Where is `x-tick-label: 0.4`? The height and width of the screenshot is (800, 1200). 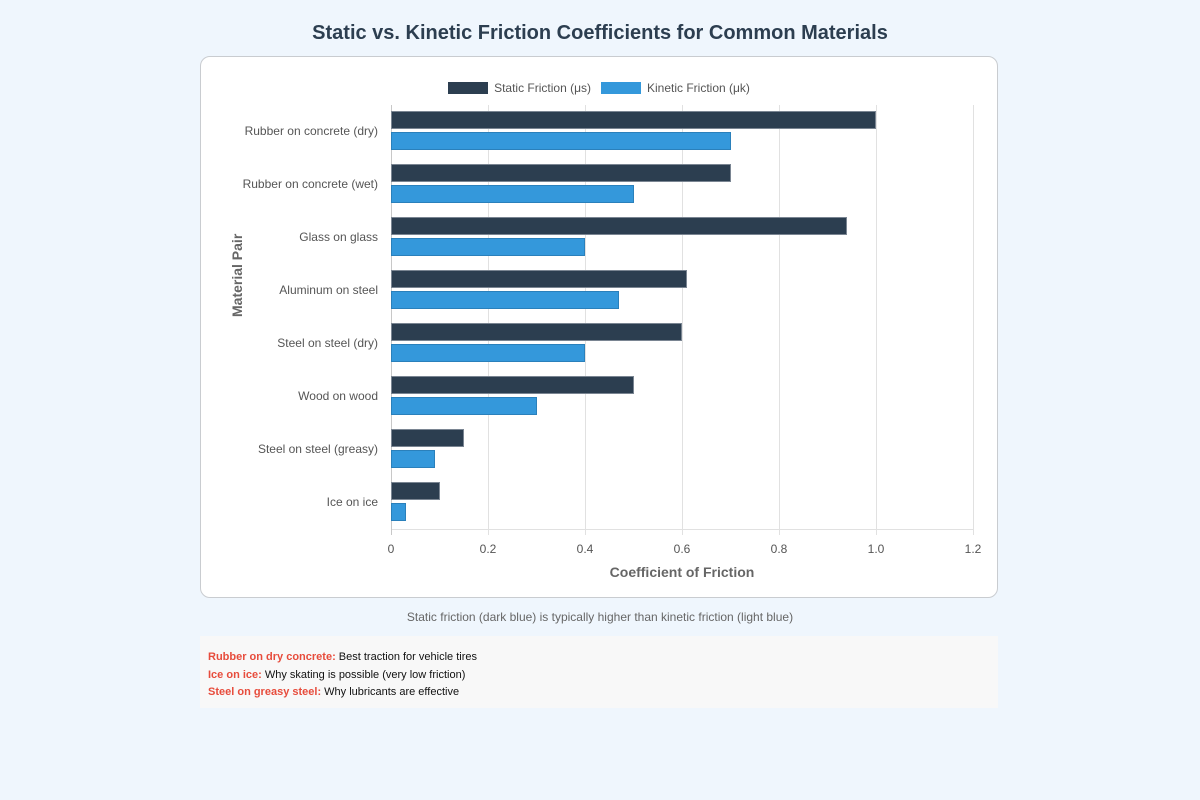
x-tick-label: 0.4 is located at coordinates (585, 549).